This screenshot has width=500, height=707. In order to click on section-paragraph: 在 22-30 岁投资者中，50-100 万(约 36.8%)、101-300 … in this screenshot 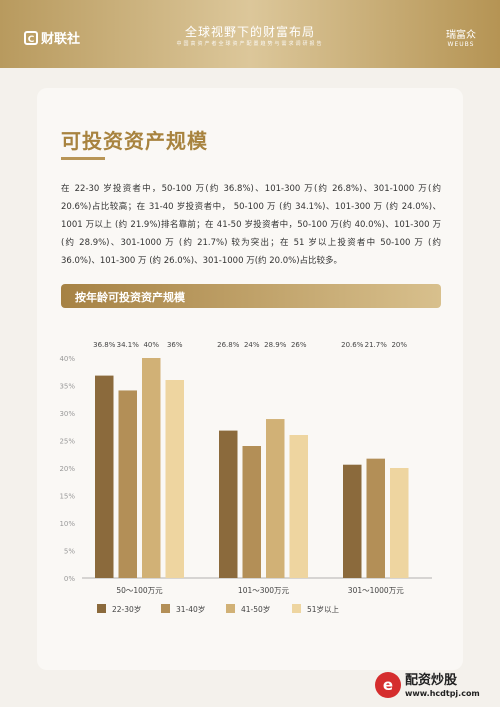, I will do `click(251, 225)`.